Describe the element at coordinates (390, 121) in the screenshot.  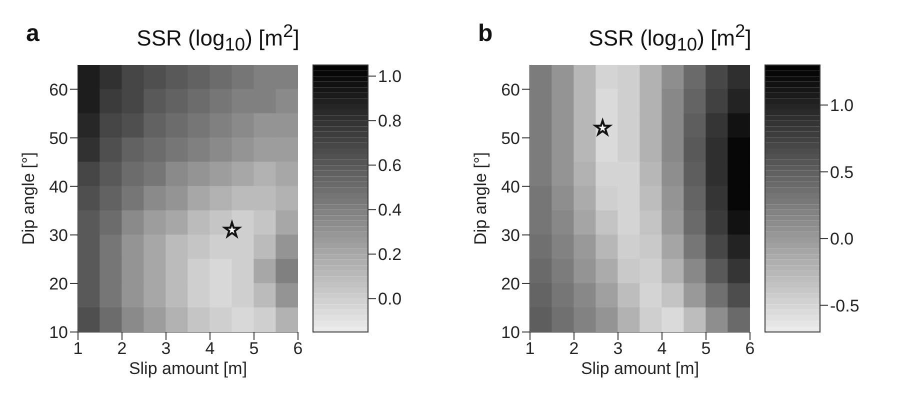
I see `color-bar-label: 0.8` at that location.